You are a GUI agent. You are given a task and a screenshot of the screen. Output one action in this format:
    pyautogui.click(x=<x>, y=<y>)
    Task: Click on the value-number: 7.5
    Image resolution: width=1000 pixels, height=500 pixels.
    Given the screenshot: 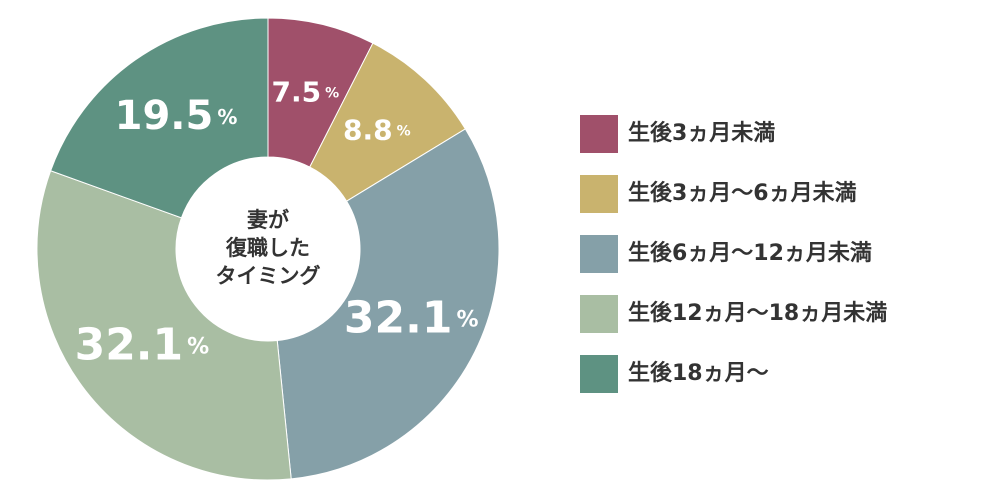 What is the action you would take?
    pyautogui.click(x=297, y=91)
    